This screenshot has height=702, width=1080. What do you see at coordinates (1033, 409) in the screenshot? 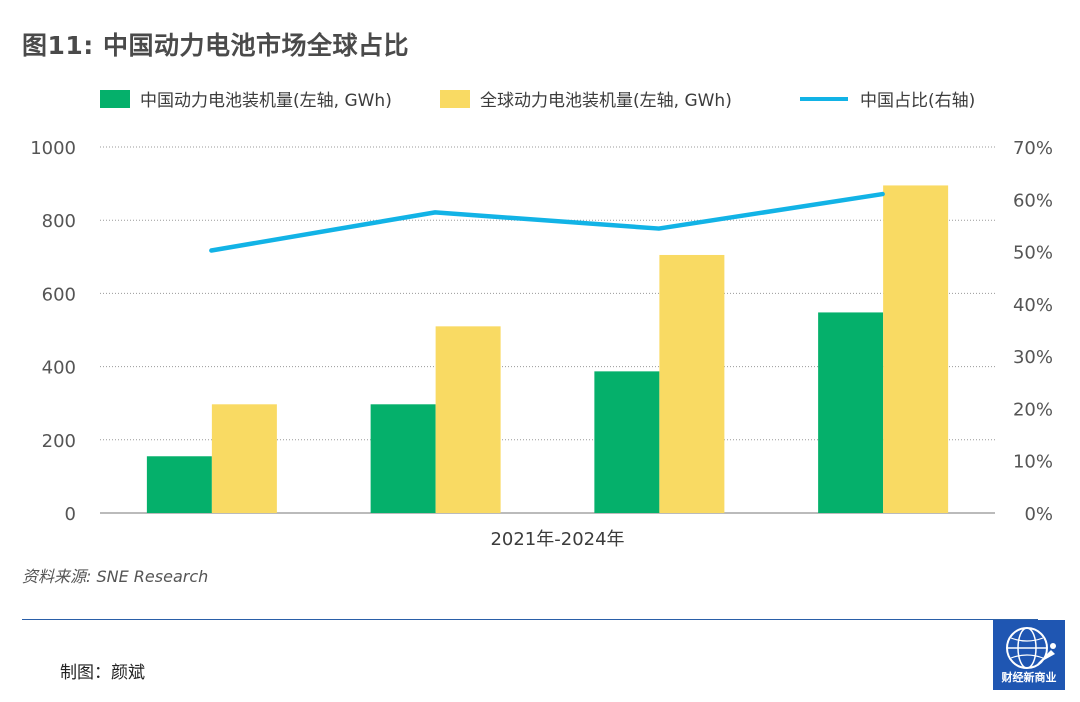
I see `y-right-tick-label: 20%` at bounding box center [1033, 409].